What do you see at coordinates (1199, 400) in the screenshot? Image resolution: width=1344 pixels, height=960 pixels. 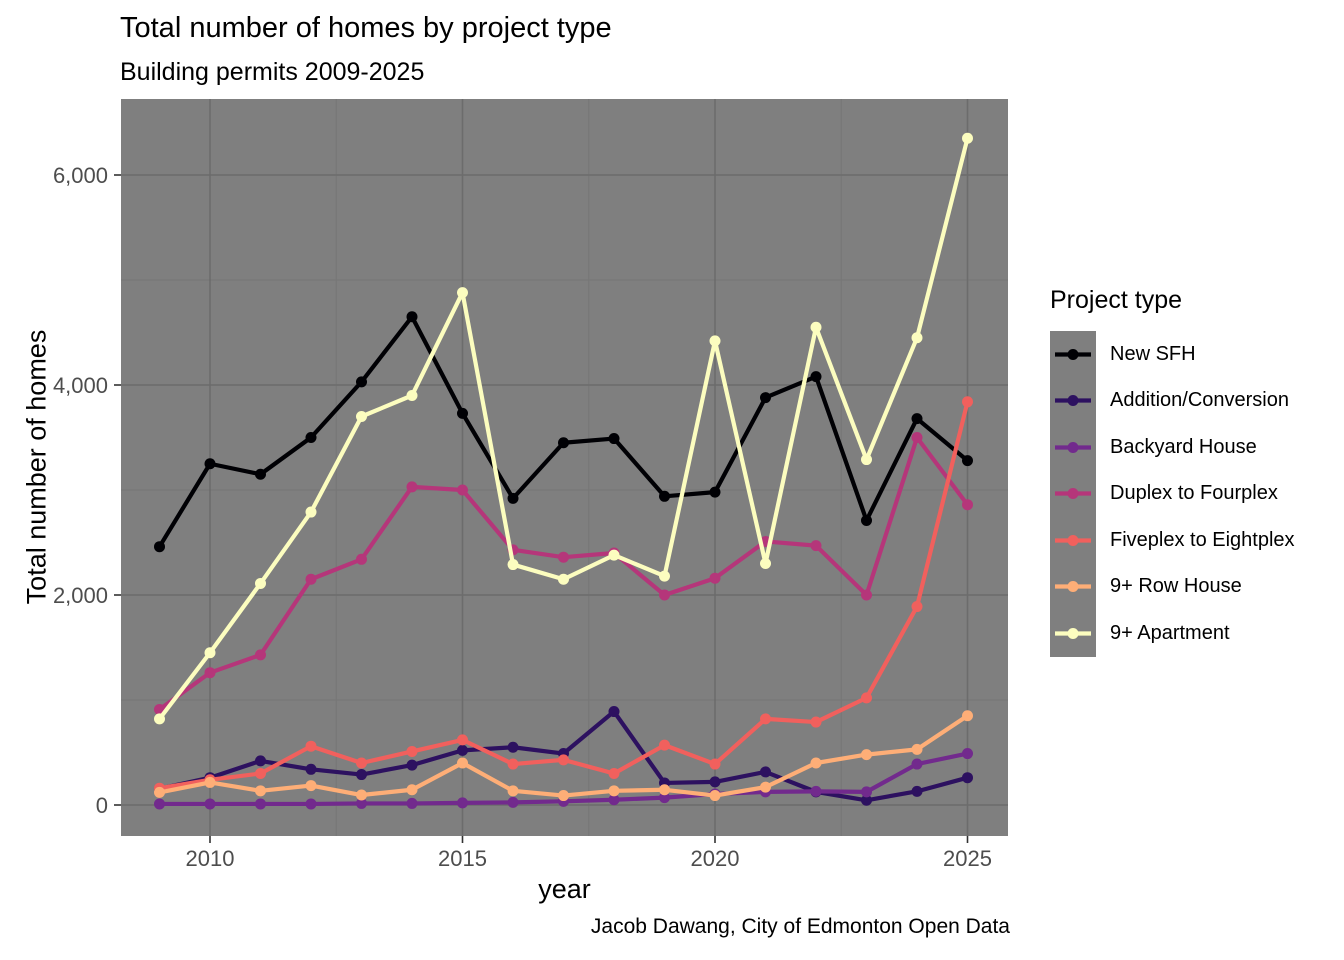 I see `legend-item-label: Addition/Conversion` at bounding box center [1199, 400].